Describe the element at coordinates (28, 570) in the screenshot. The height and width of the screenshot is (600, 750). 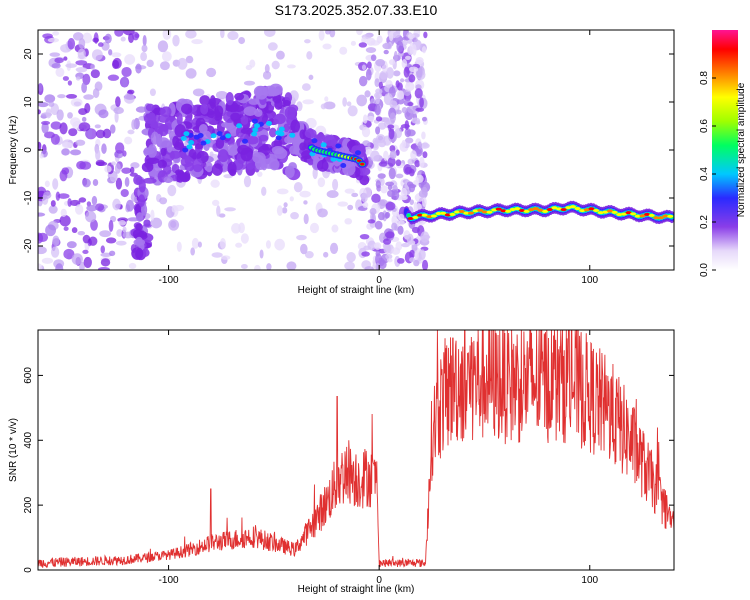
I see `y-tick-label: 0` at that location.